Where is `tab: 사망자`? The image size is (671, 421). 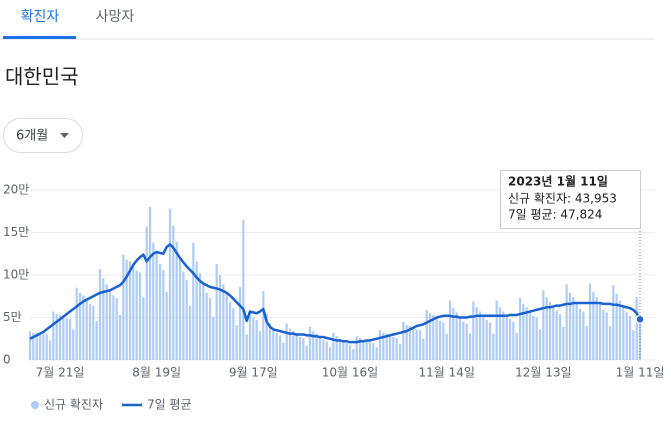 tab: 사망자 is located at coordinates (115, 17).